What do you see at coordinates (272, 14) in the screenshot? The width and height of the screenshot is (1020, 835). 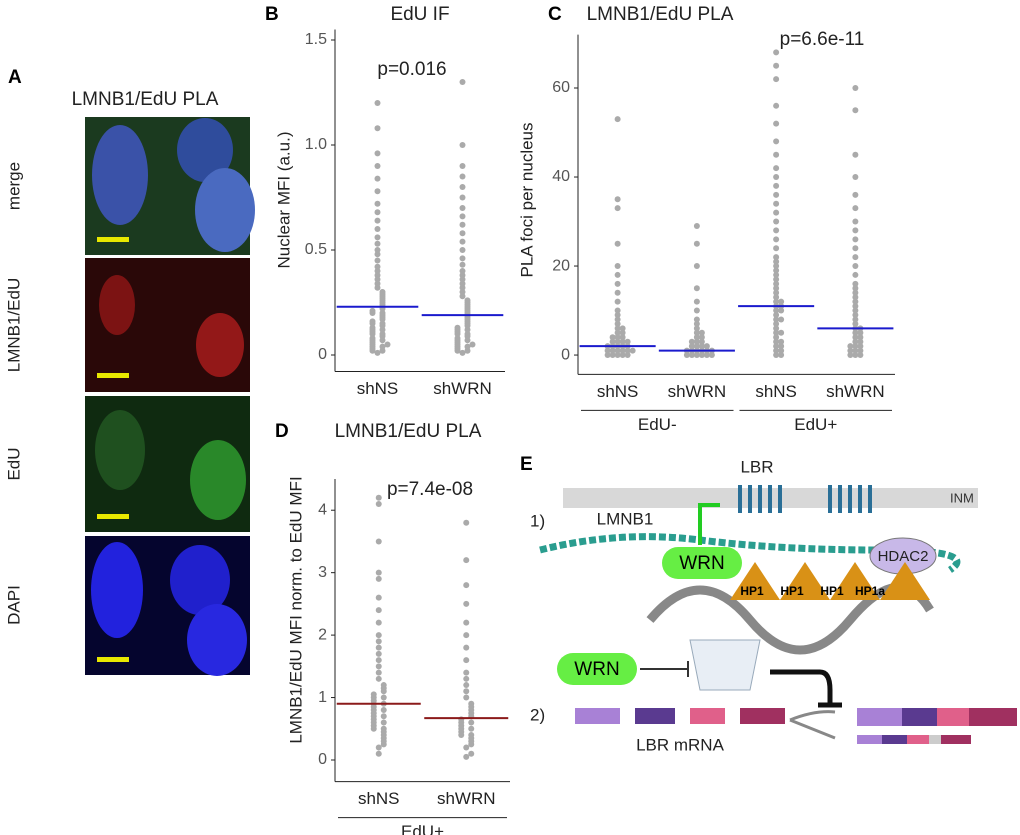 I see `panel-letter: B` at bounding box center [272, 14].